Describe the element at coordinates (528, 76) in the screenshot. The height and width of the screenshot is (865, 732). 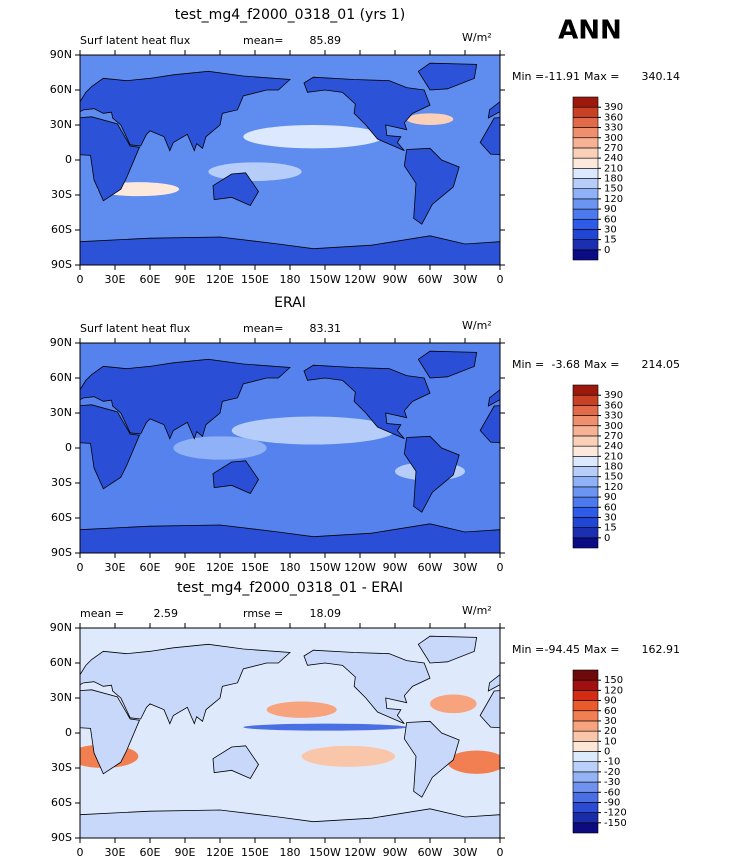
I see `min-label: Min =` at that location.